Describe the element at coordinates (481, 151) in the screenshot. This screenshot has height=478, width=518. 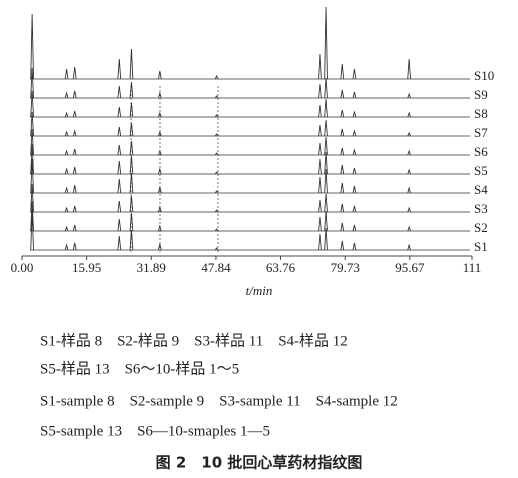
I see `series-label: S6` at that location.